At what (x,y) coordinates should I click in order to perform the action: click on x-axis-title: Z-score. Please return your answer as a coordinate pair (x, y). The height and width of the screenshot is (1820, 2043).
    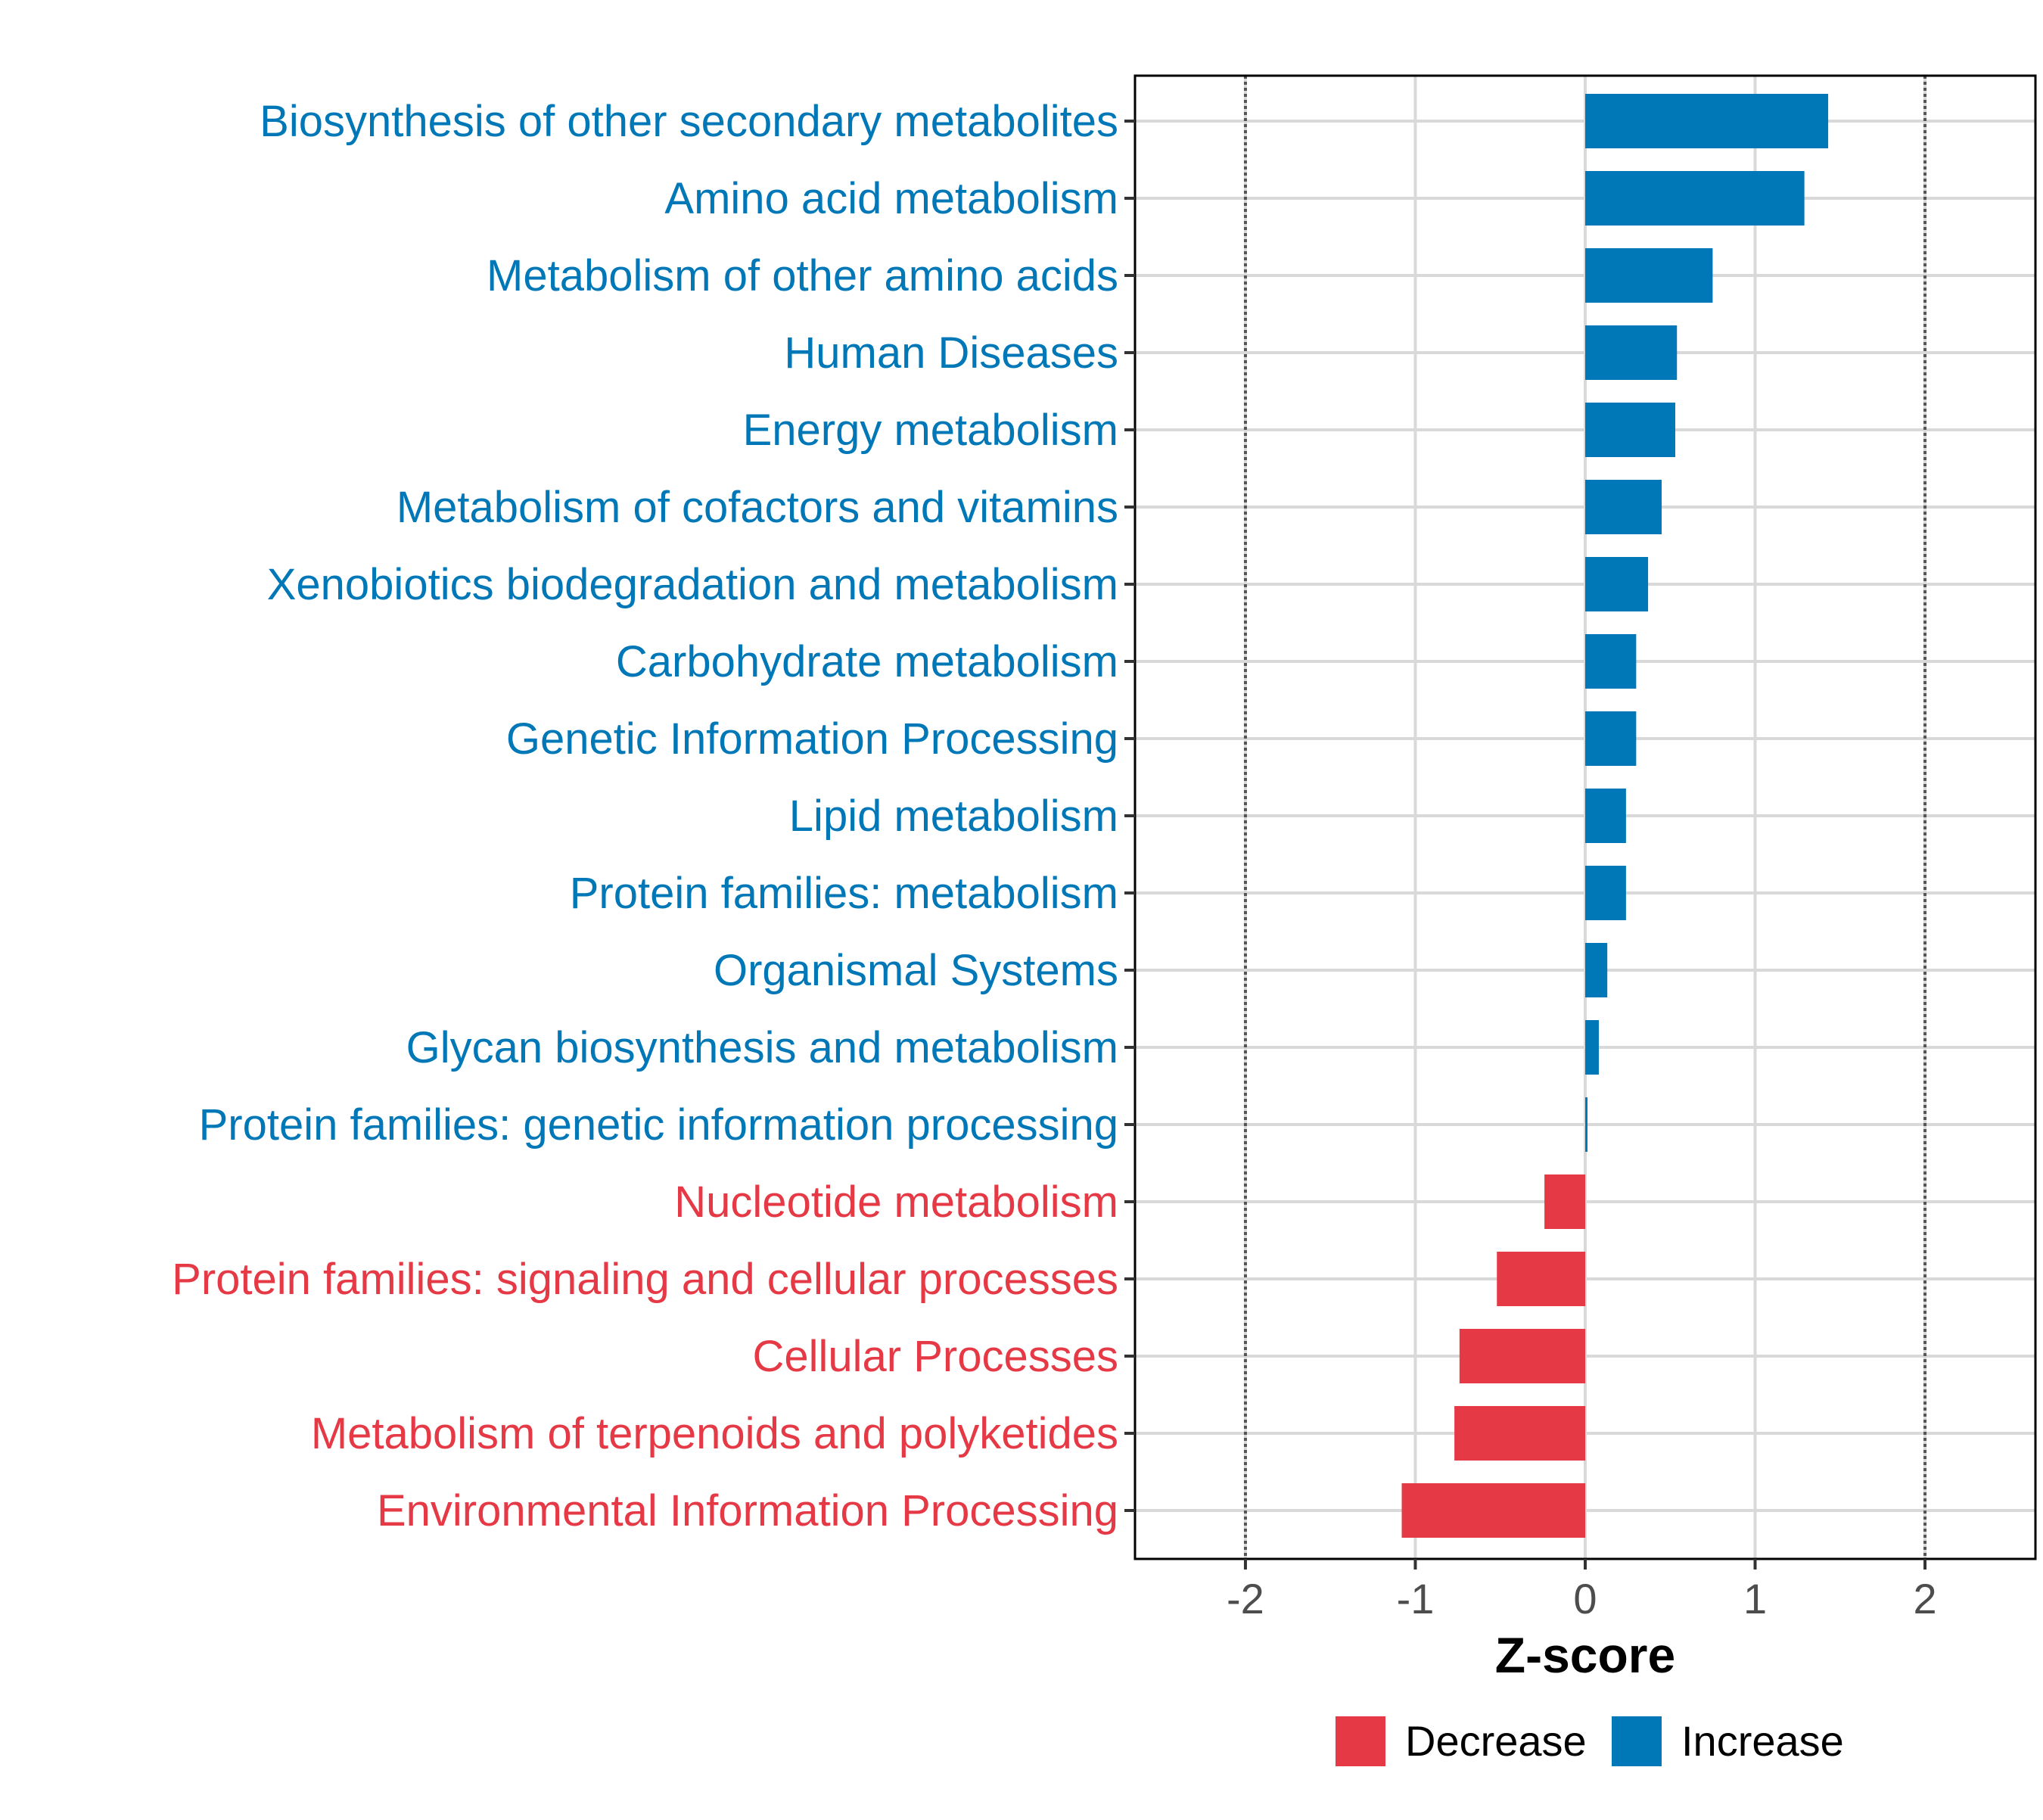
    Looking at the image, I should click on (1585, 1655).